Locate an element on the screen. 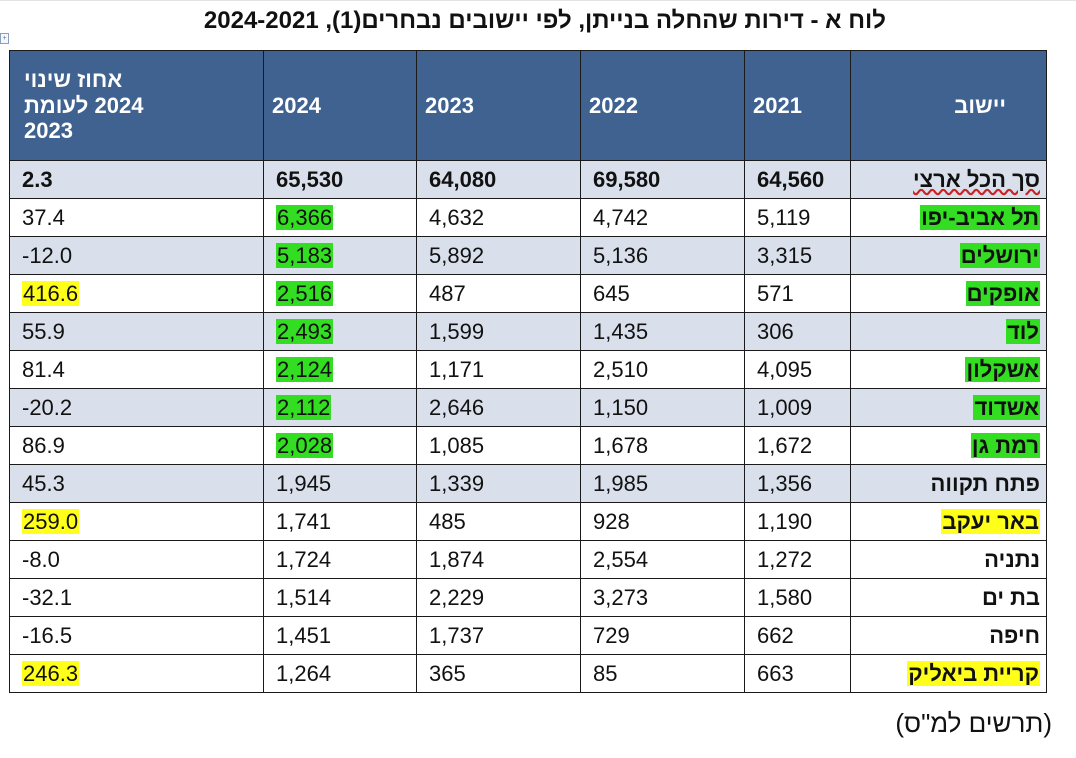  cell-2024-text: 1,514 is located at coordinates (304, 597).